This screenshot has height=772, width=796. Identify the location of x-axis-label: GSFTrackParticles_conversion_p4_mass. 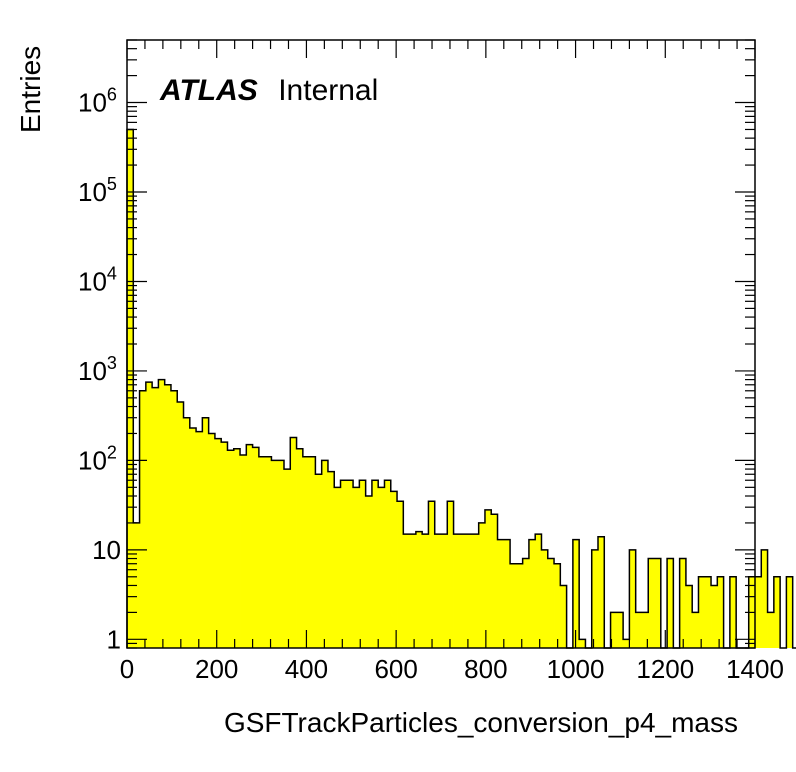
(481, 722).